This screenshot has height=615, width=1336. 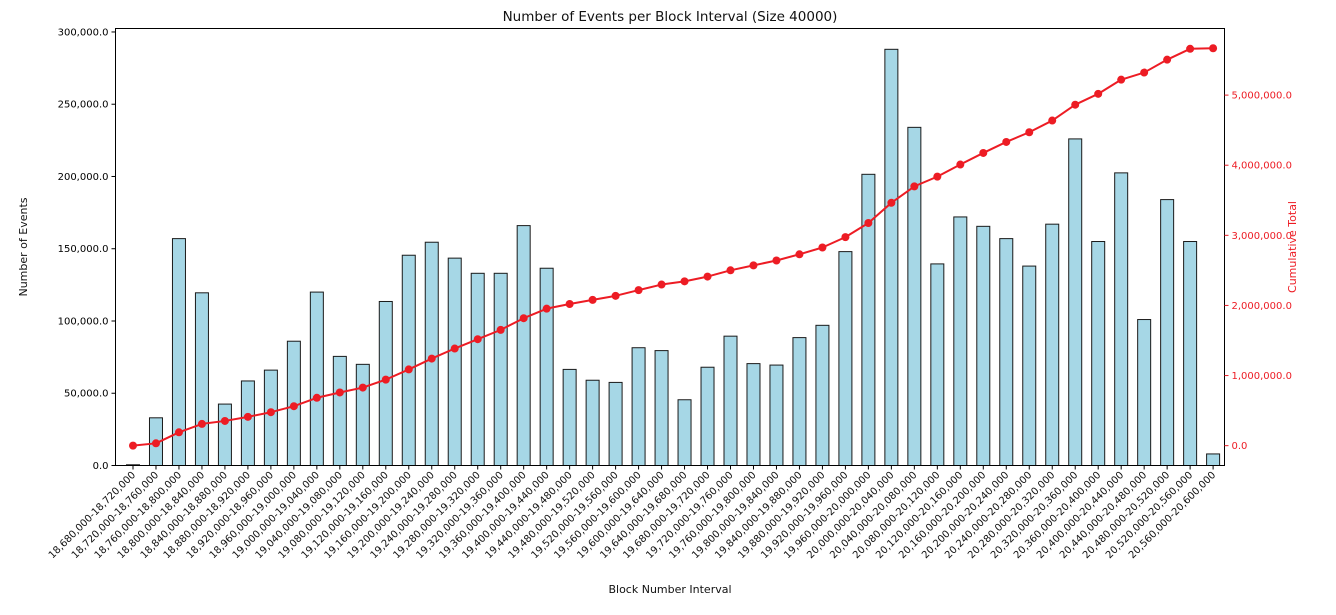 I want to click on left-y-tick-label: 150,000.0, so click(x=83, y=249).